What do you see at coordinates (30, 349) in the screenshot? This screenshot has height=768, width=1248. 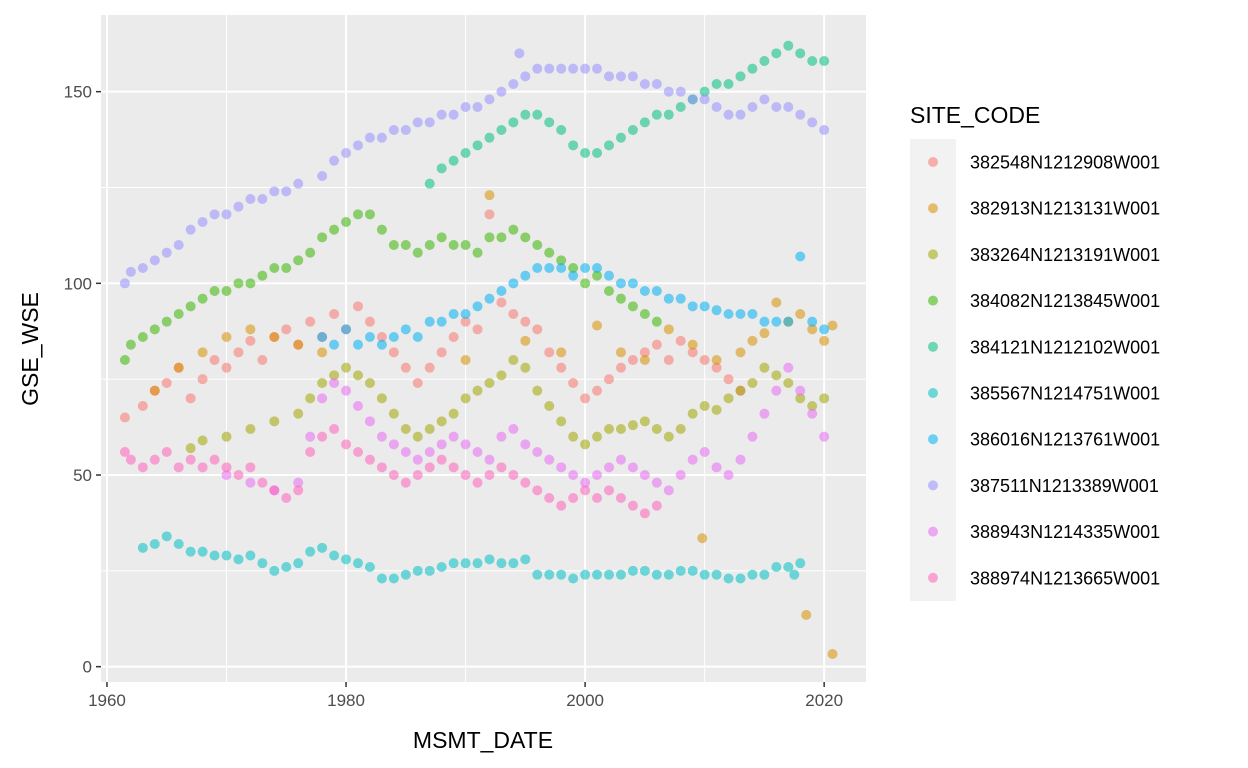 I see `y-axis-title: GSE_WSE` at bounding box center [30, 349].